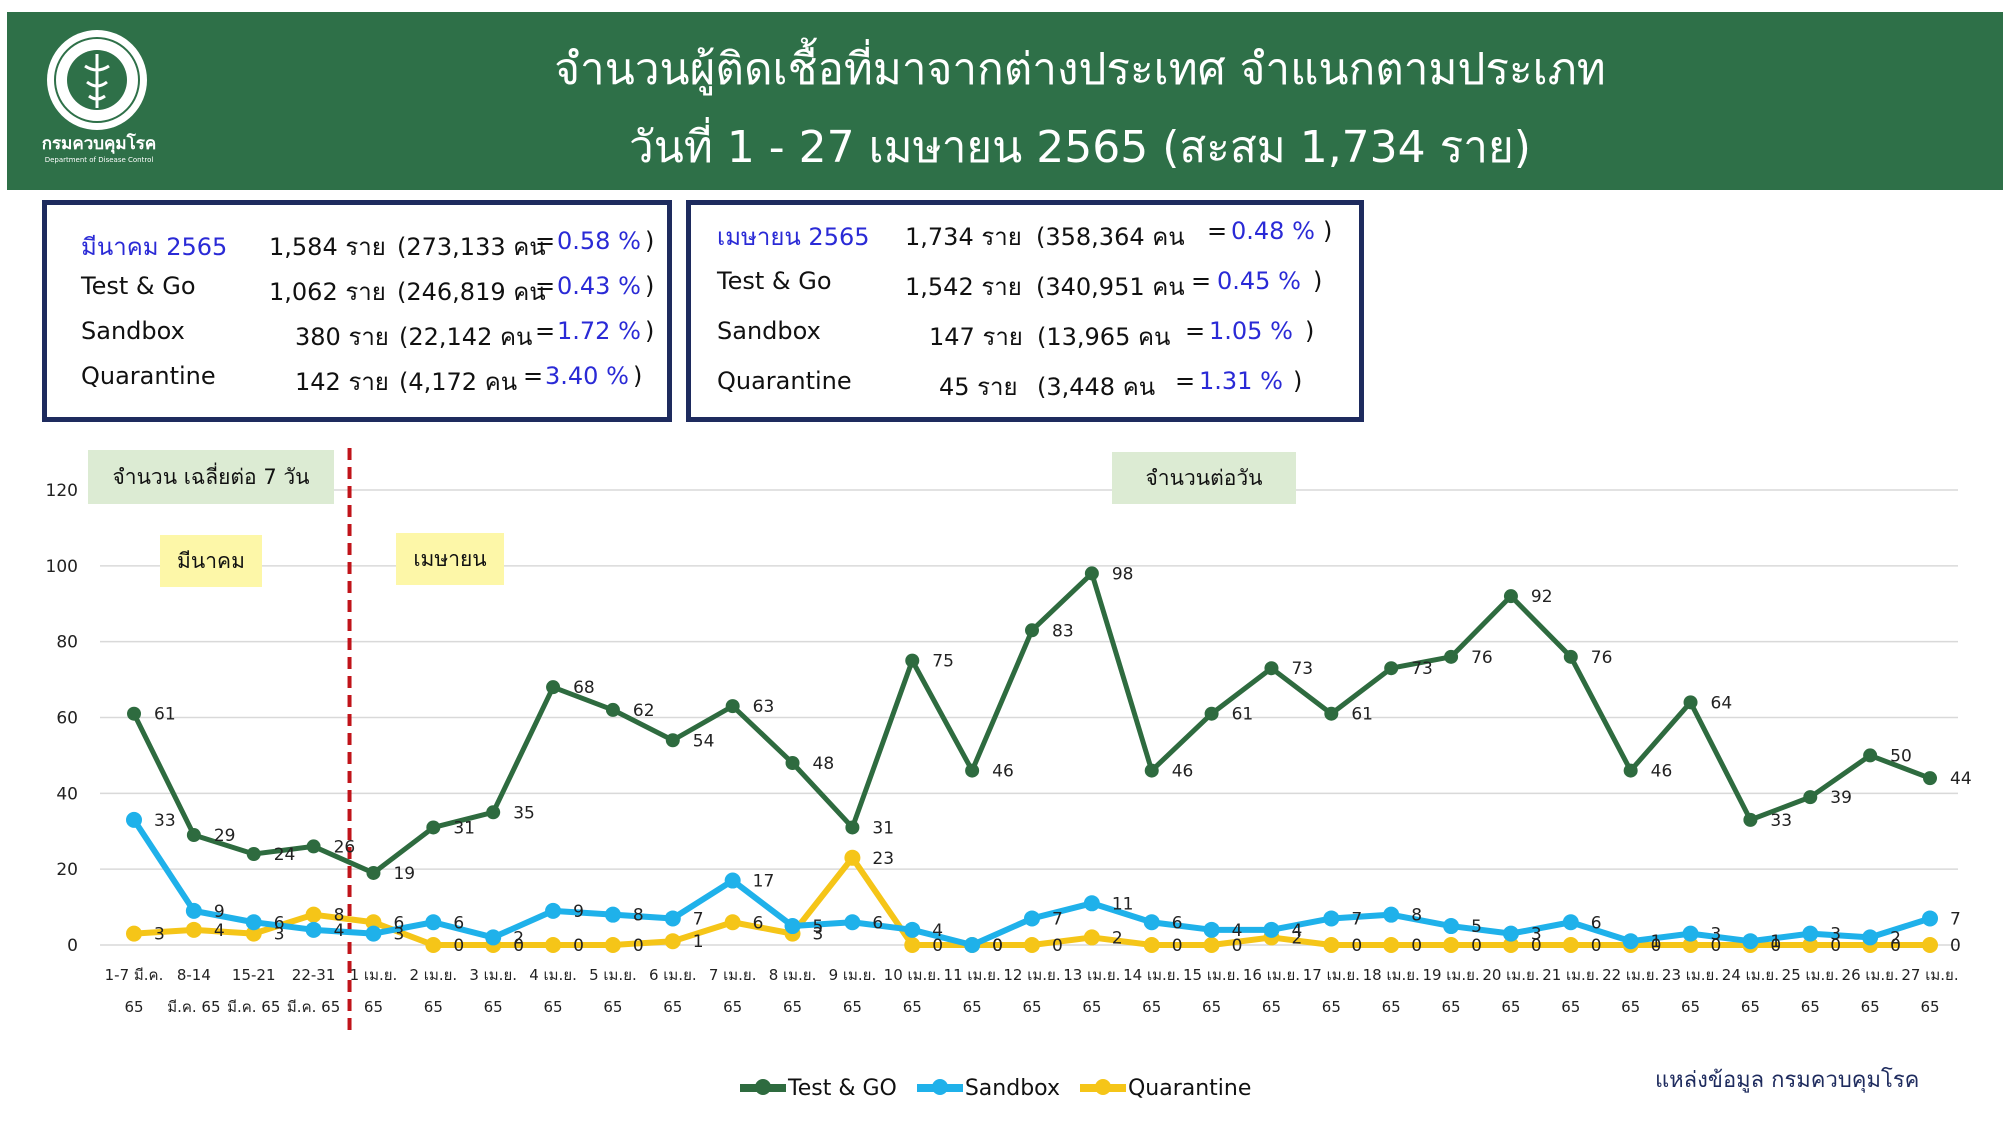 This screenshot has height=1131, width=2010. What do you see at coordinates (1391, 975) in the screenshot?
I see `x-tick-label: 18 เม.ย.` at bounding box center [1391, 975].